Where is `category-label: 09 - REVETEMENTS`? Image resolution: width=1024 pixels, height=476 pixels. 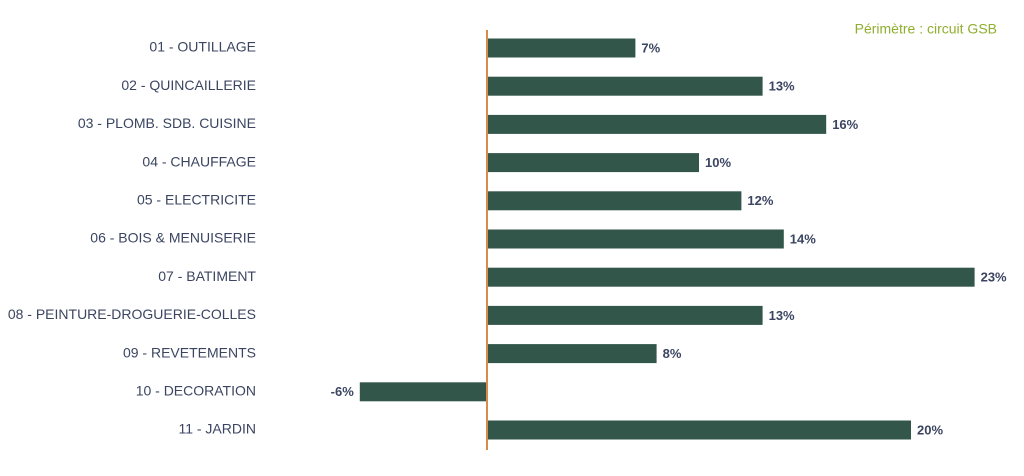 category-label: 09 - REVETEMENTS is located at coordinates (189, 352).